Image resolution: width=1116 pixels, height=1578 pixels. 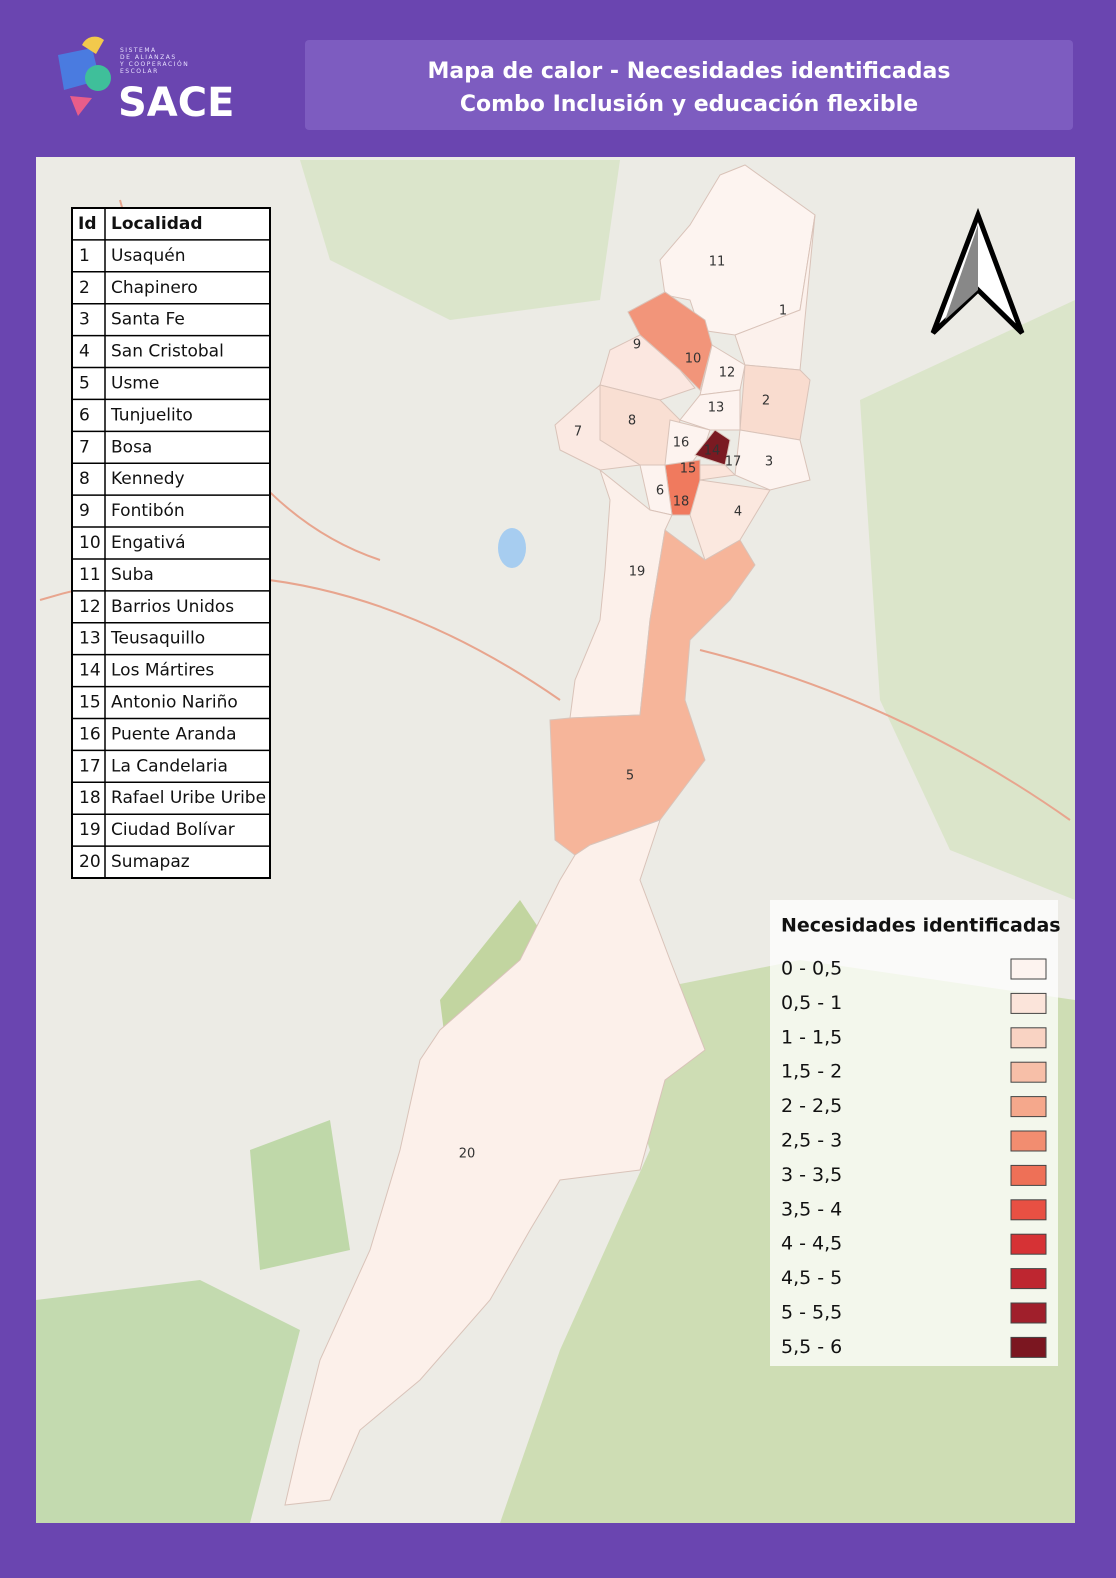 I want to click on district-label: 1, so click(x=783, y=311).